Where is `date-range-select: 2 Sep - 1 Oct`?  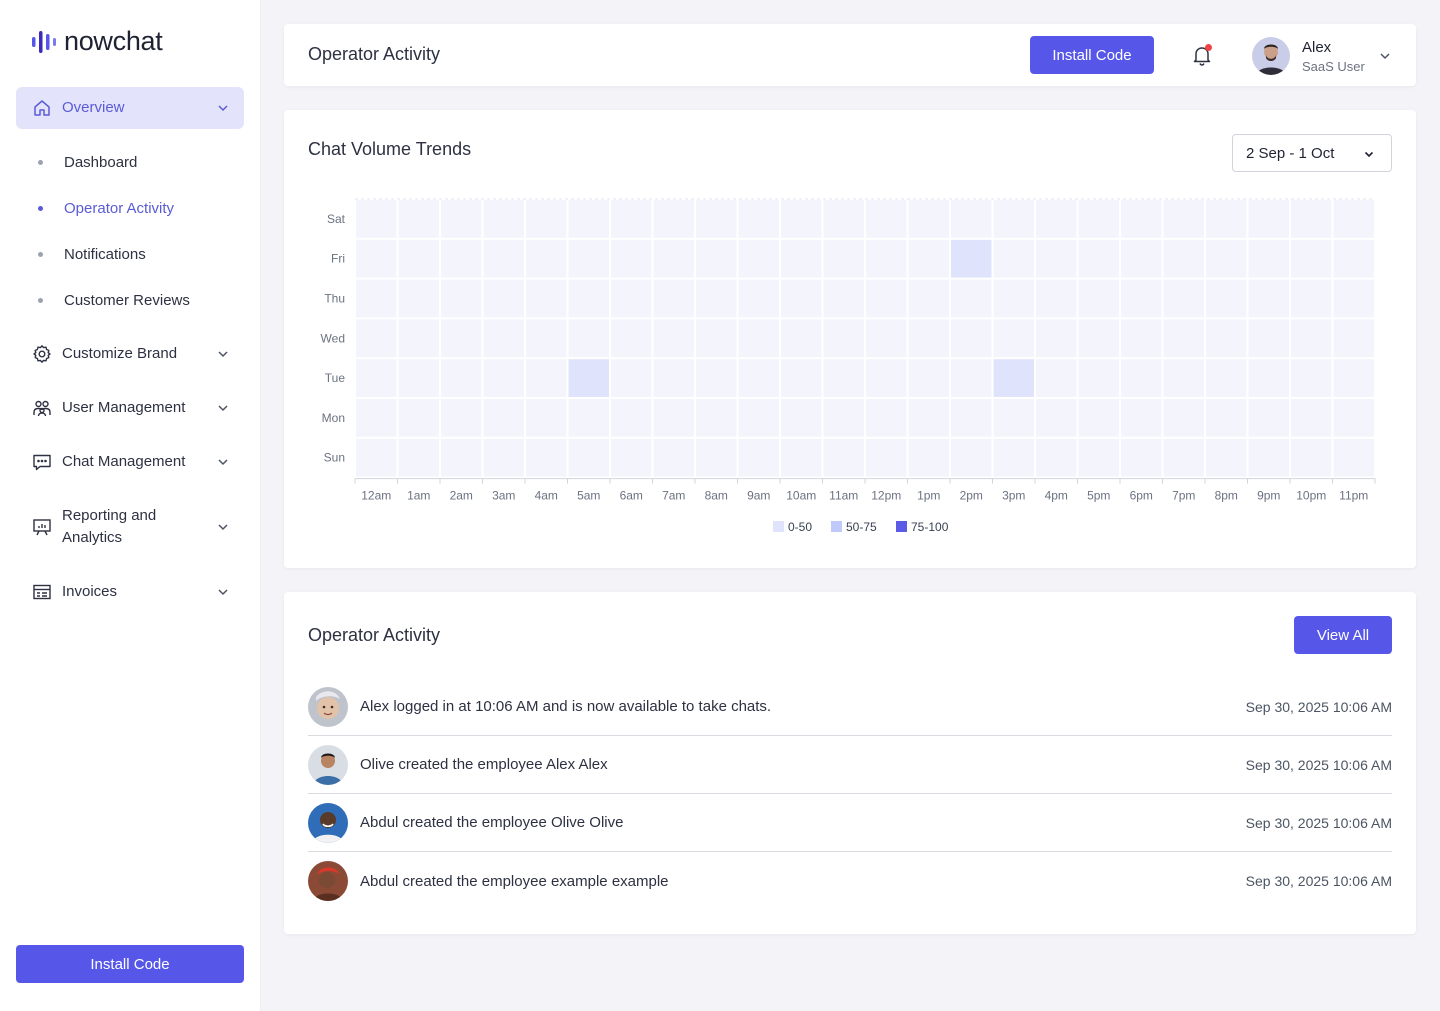 date-range-select: 2 Sep - 1 Oct is located at coordinates (1312, 153).